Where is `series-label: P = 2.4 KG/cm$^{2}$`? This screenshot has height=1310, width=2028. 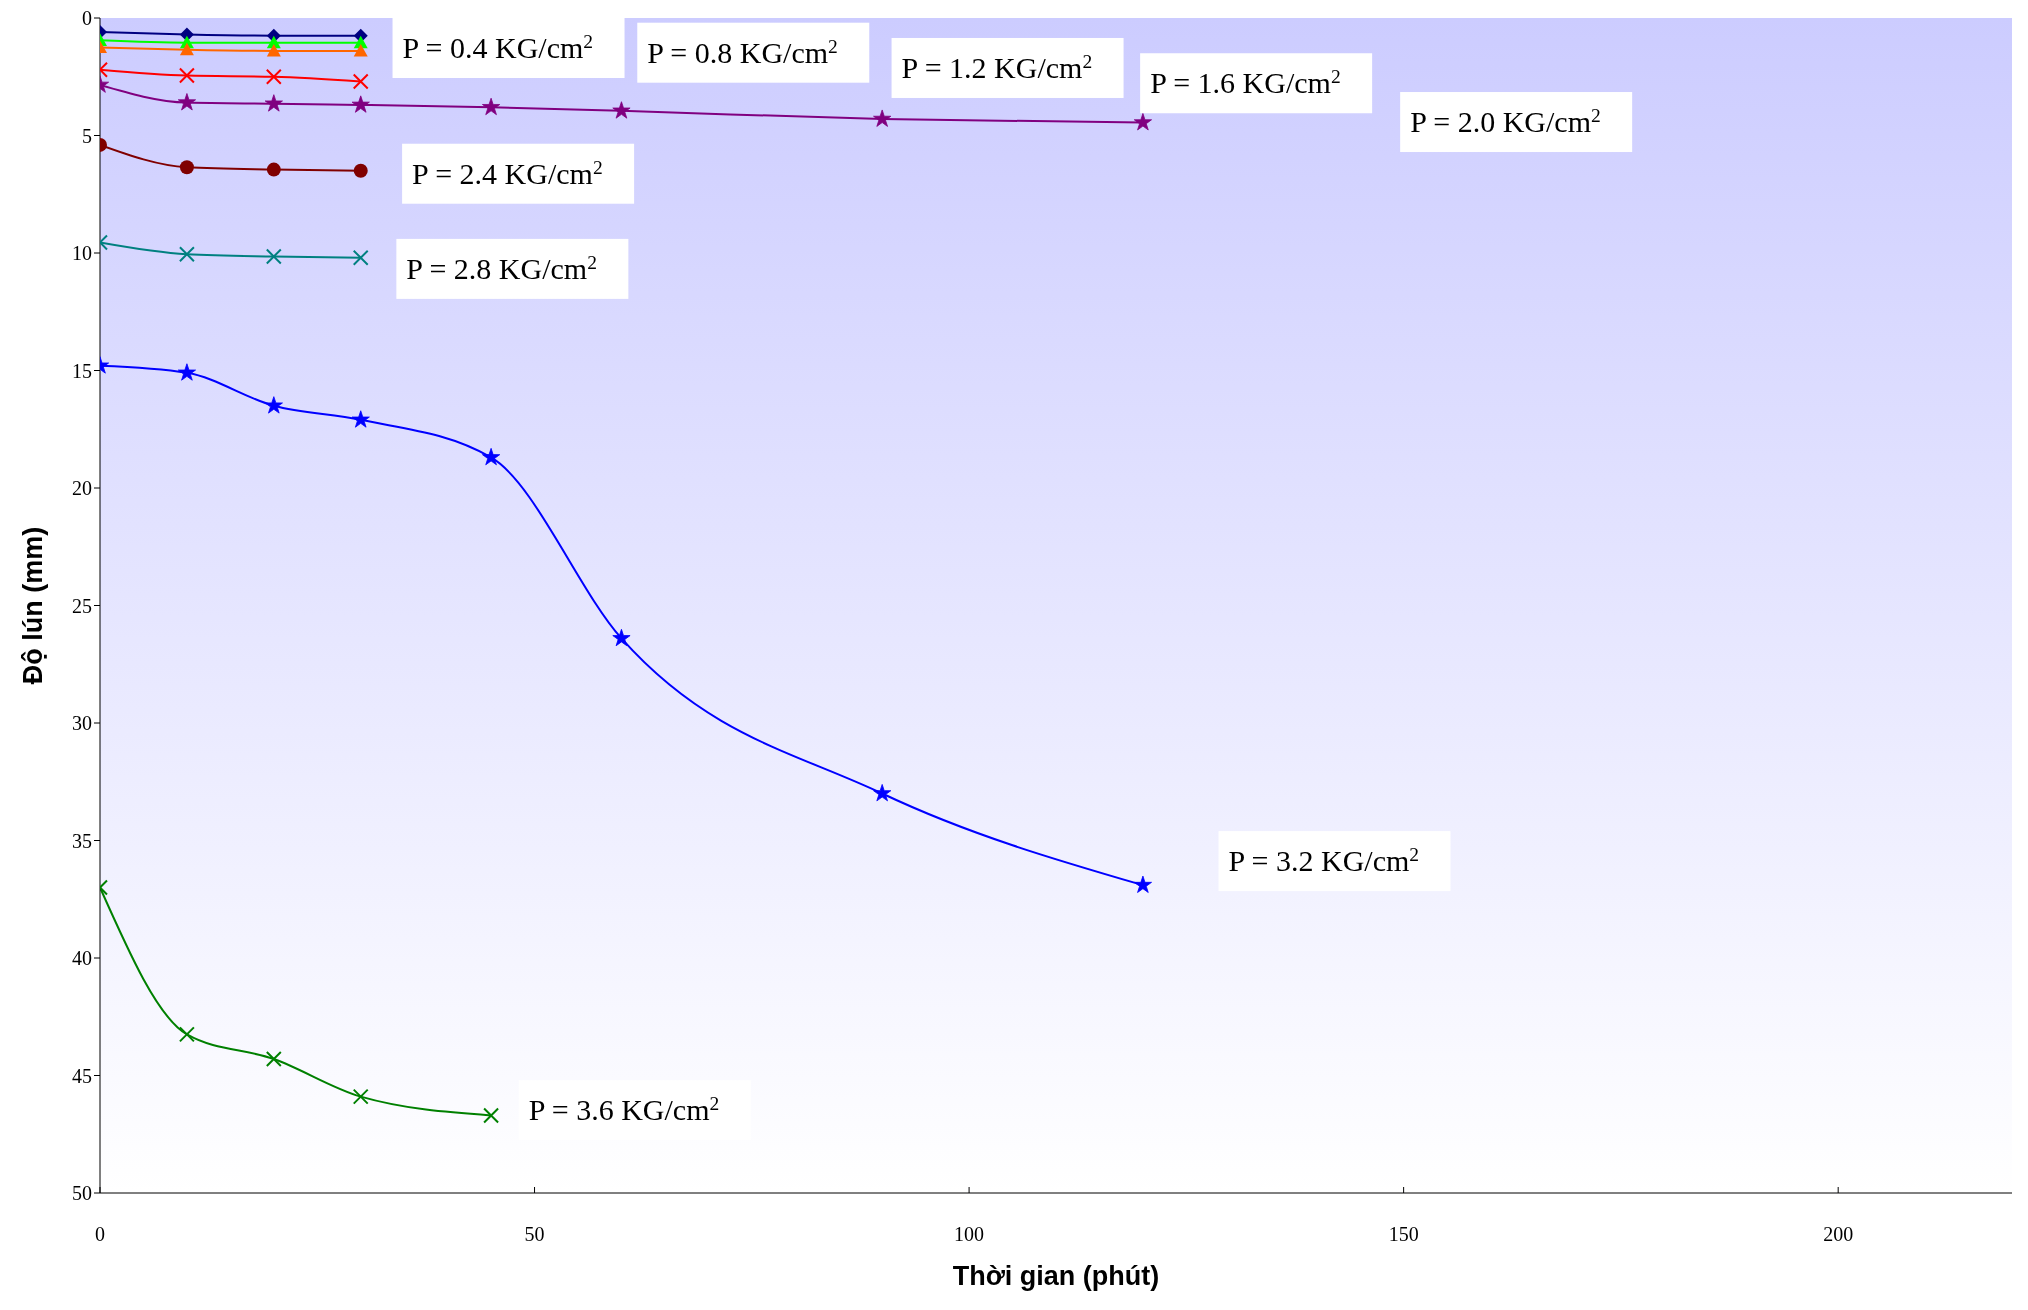 series-label: P = 2.4 KG/cm$^{2}$ is located at coordinates (507, 173).